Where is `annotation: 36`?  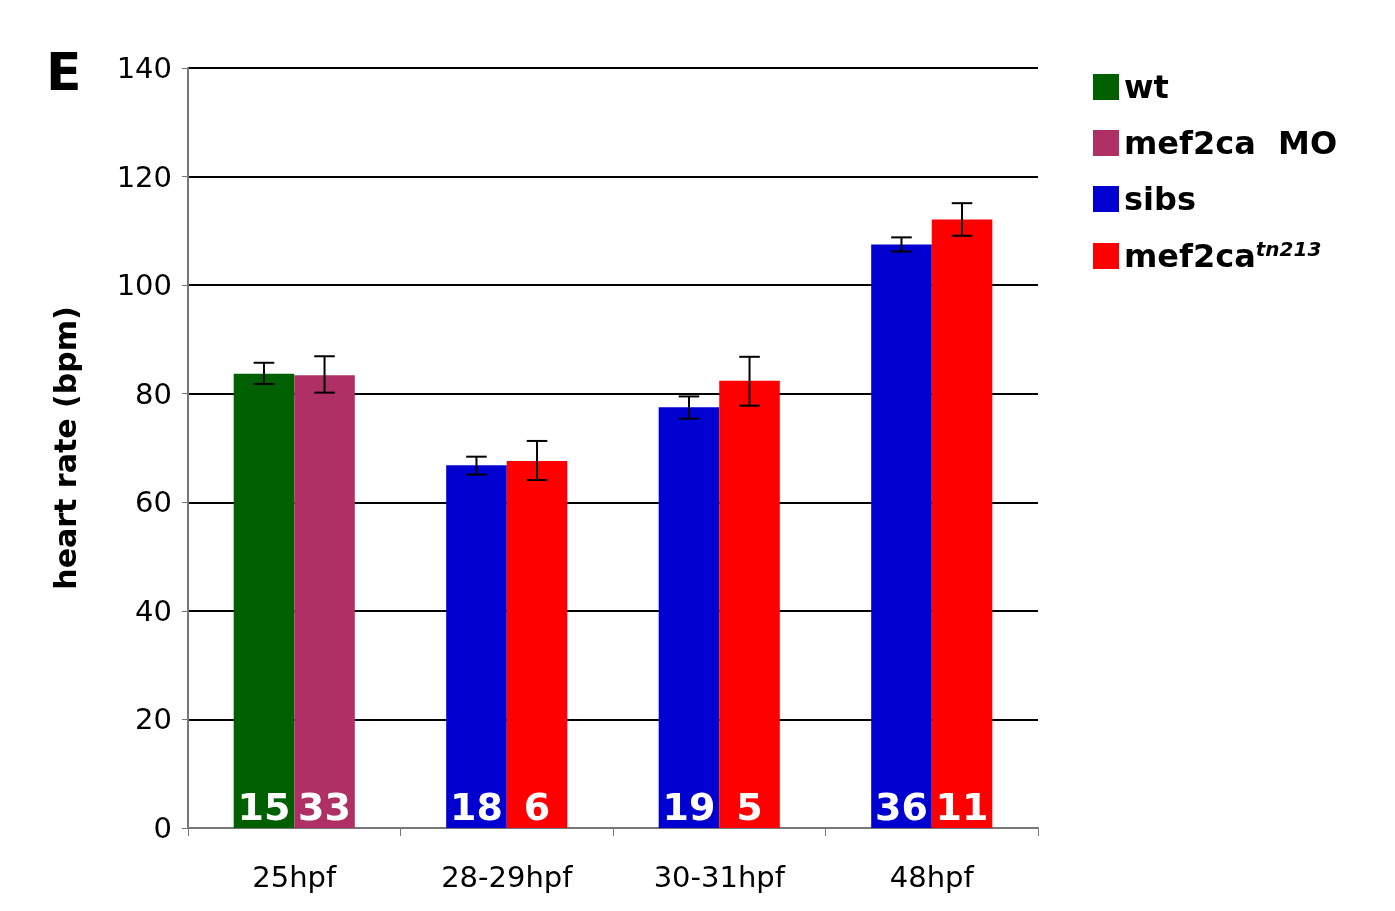 annotation: 36 is located at coordinates (901, 807).